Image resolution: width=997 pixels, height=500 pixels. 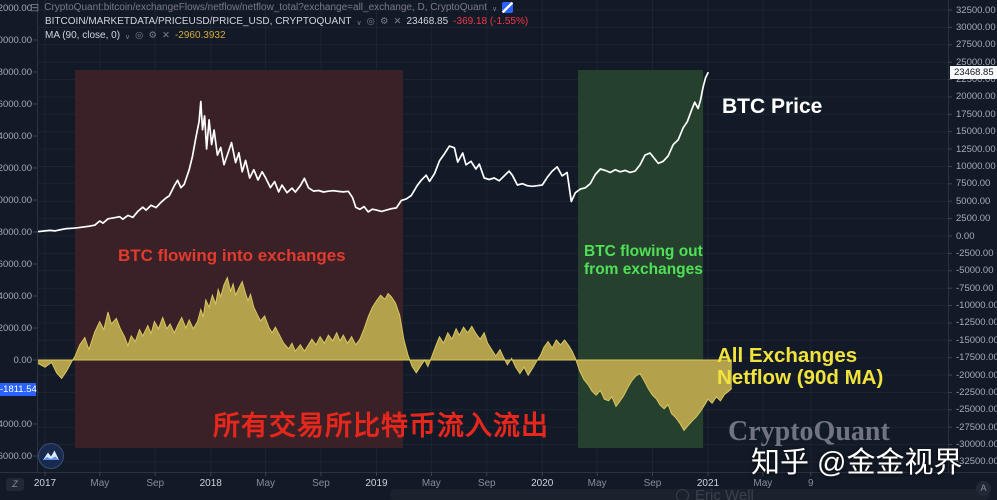 I want to click on bottom-watermark: Eric Well, so click(x=715, y=493).